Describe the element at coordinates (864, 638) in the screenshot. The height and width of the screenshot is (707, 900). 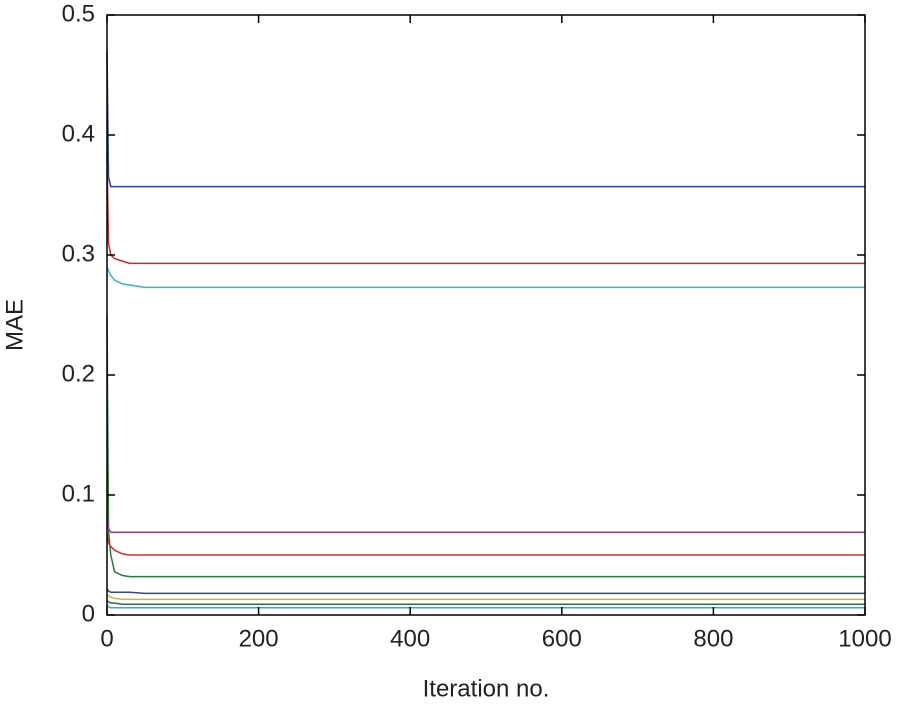
I see `x-tick-label: 1000` at that location.